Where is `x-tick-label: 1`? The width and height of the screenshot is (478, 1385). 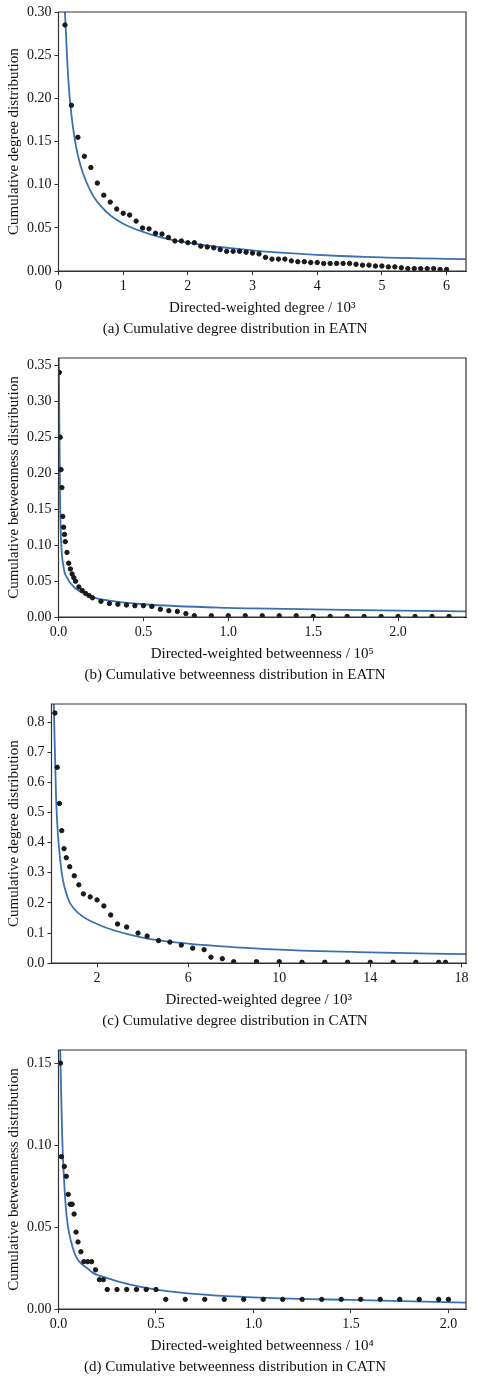
x-tick-label: 1 is located at coordinates (123, 286).